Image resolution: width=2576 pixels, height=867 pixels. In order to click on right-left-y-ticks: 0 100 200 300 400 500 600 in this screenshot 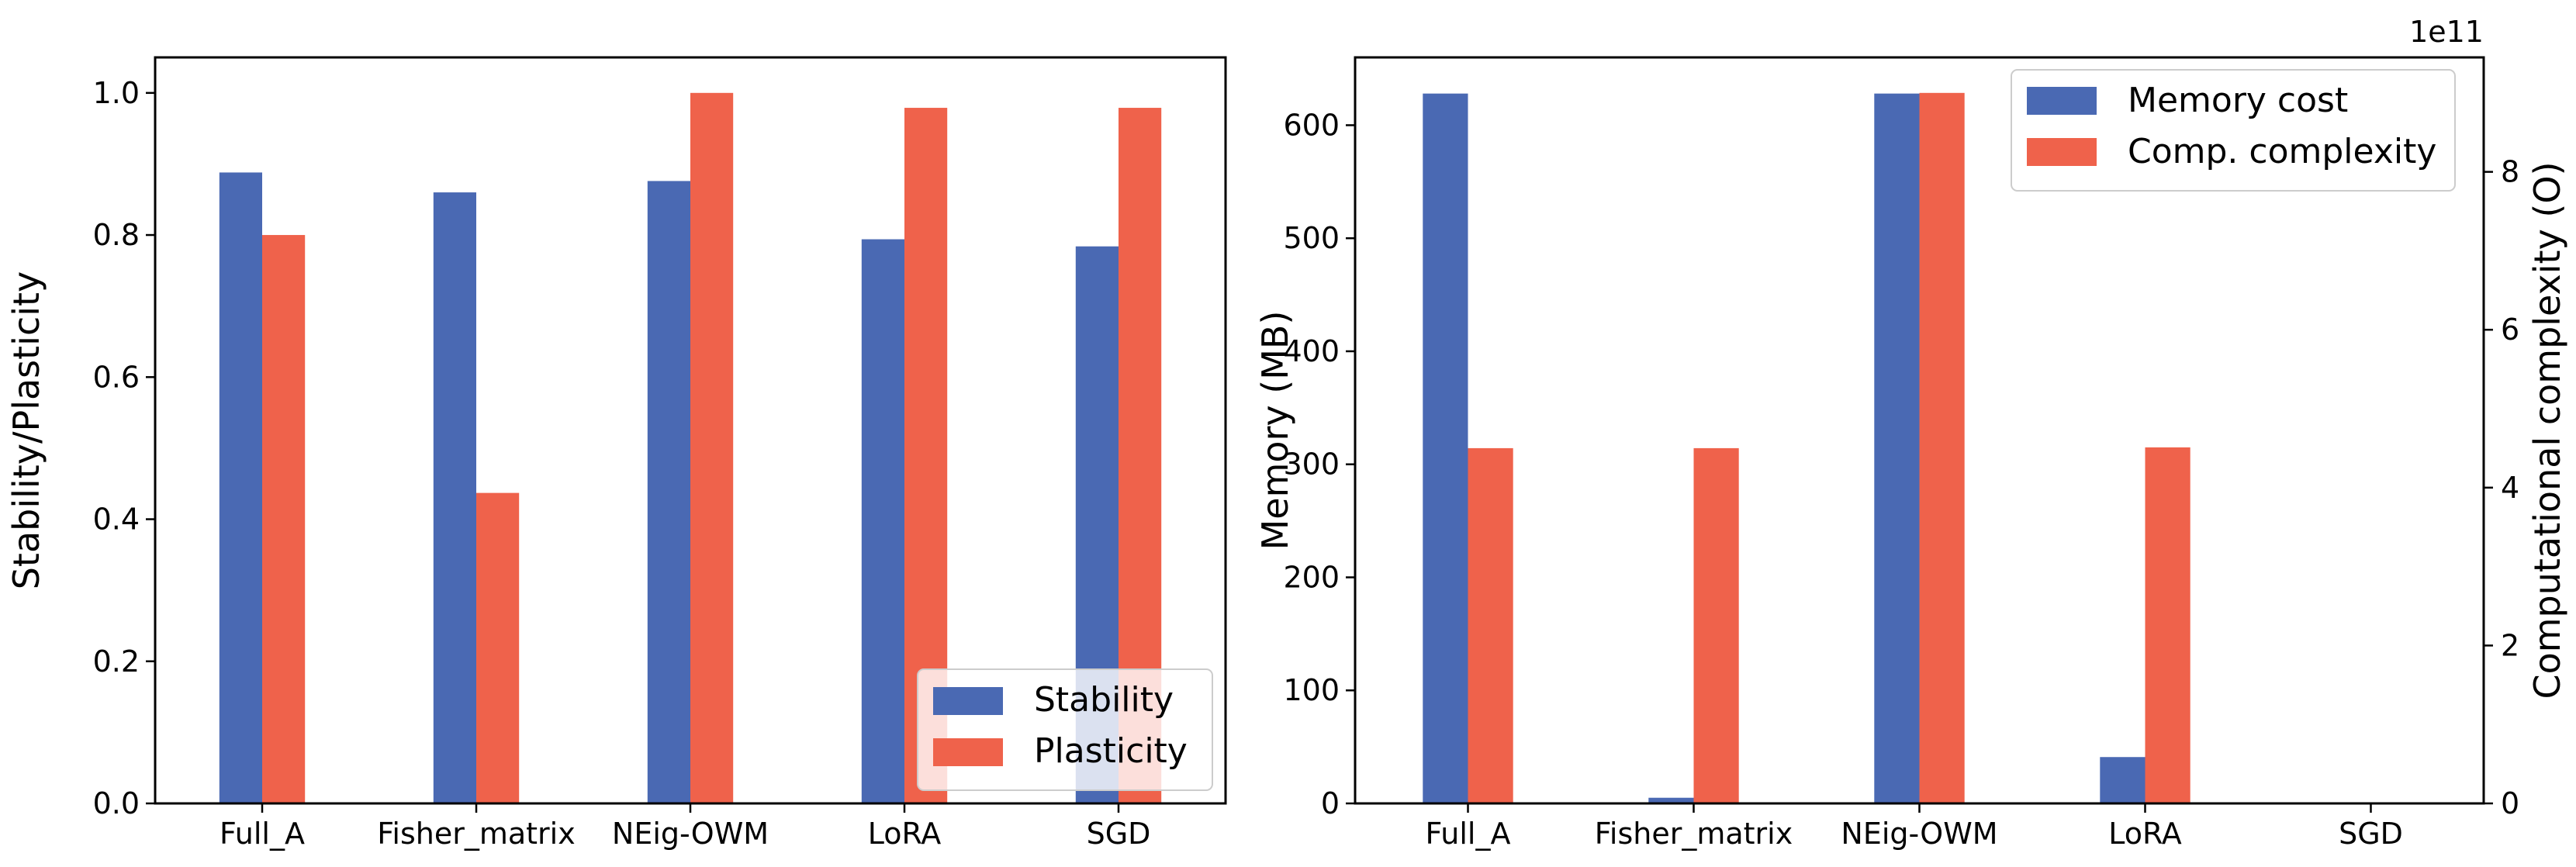, I will do `click(1319, 464)`.